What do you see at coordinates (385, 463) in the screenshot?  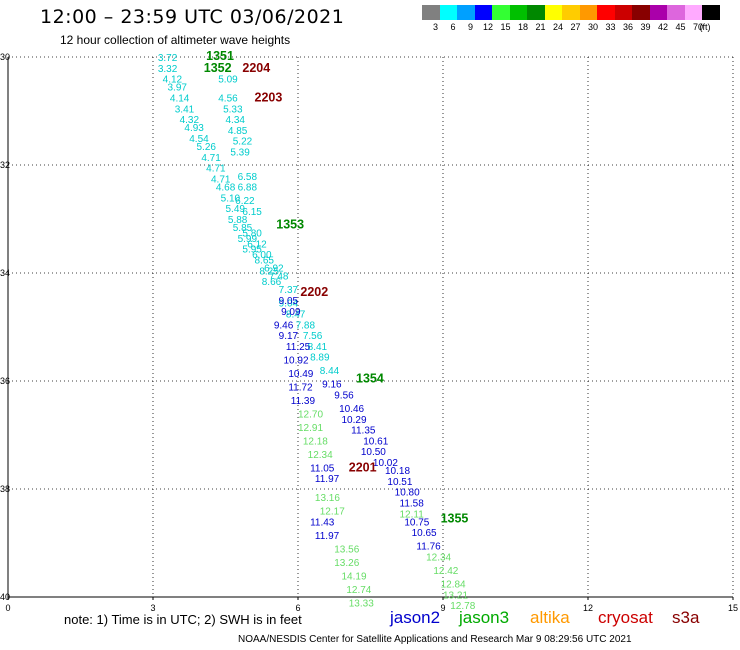 I see `wave-height-value: 10.02` at bounding box center [385, 463].